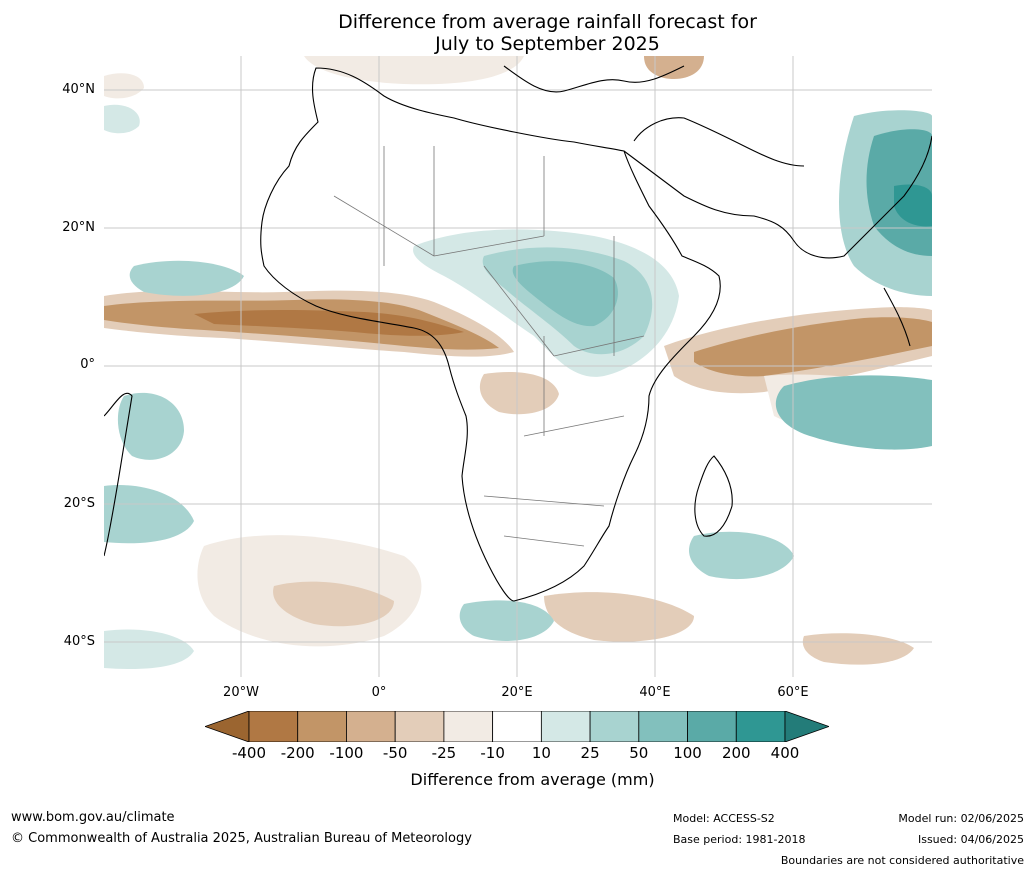 The height and width of the screenshot is (873, 1035). I want to click on lon-label-20e: 20°E, so click(517, 692).